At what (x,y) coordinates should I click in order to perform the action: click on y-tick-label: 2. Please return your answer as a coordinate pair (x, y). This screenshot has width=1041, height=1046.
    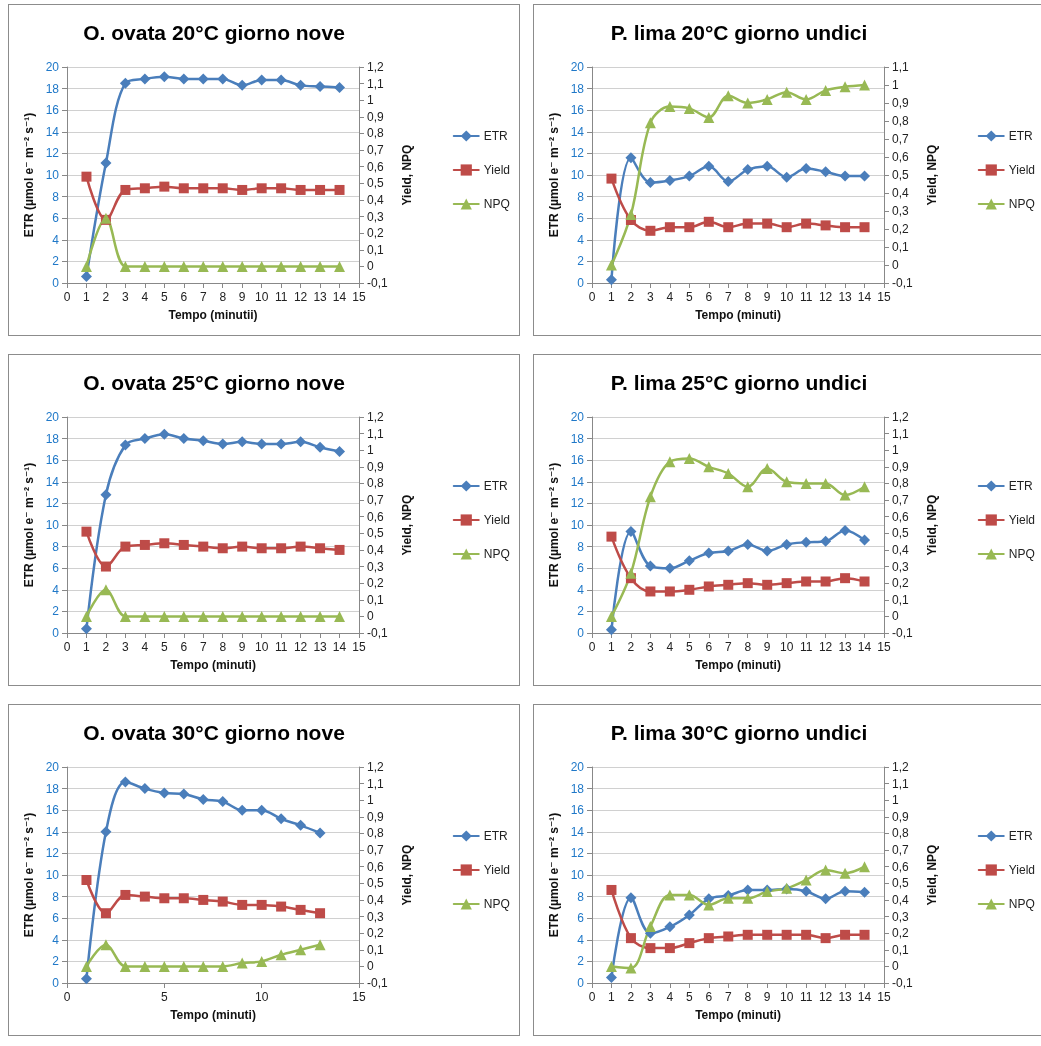
    Looking at the image, I should click on (56, 261).